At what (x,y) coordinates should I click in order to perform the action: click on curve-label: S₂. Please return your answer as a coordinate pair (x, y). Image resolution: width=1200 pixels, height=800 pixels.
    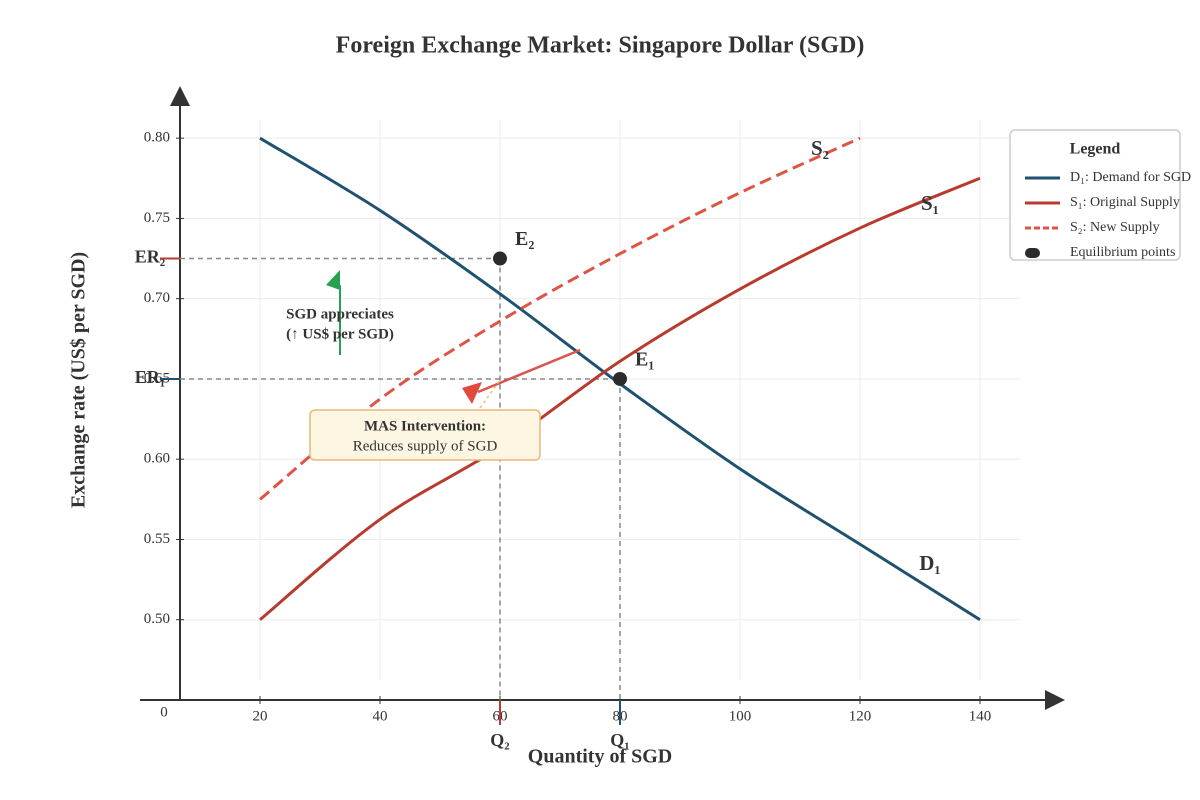
    Looking at the image, I should click on (820, 148).